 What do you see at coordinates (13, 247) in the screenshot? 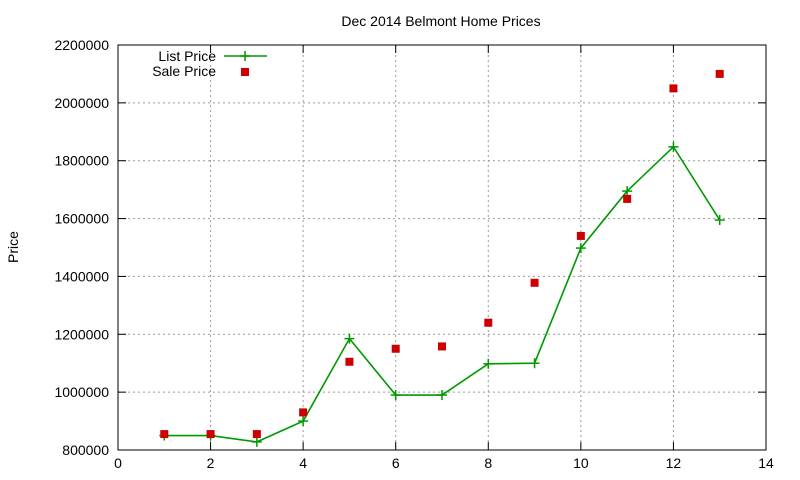
I see `y-axis-label: Price` at bounding box center [13, 247].